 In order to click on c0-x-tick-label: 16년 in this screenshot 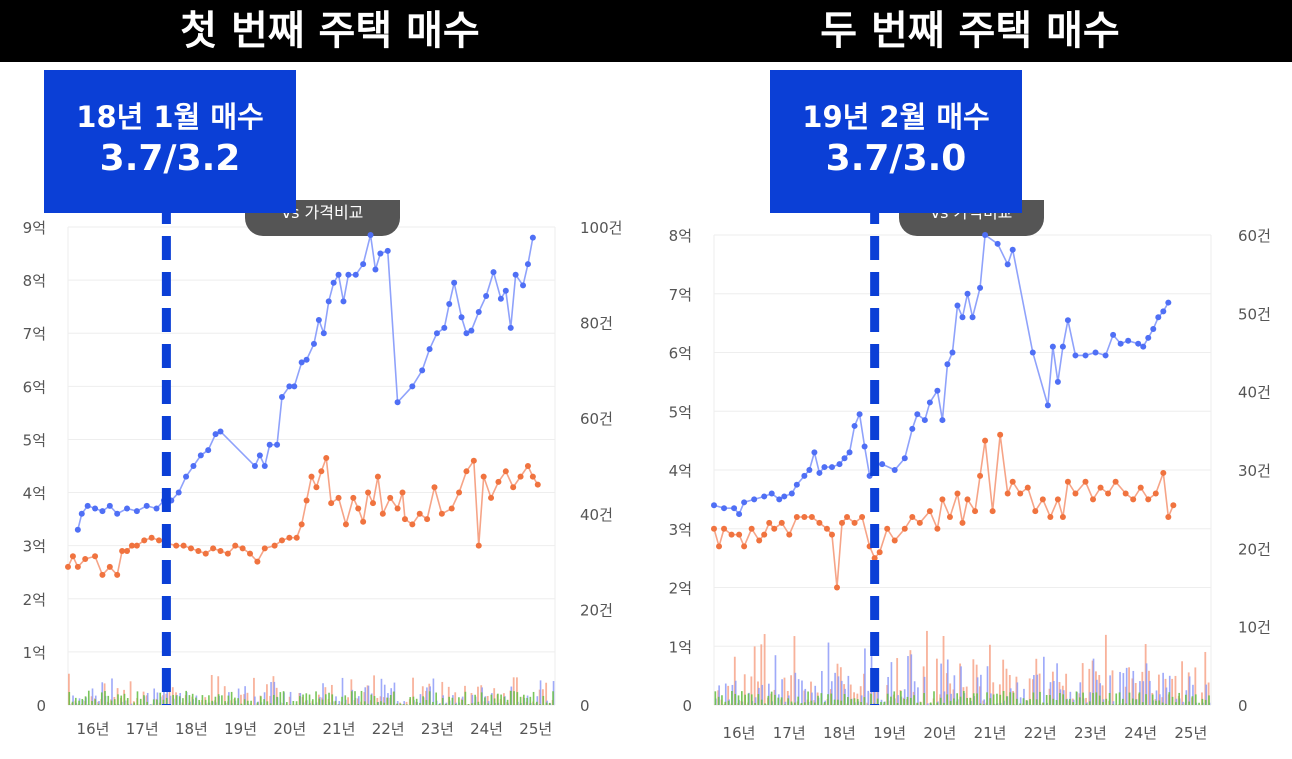, I will do `click(93, 729)`.